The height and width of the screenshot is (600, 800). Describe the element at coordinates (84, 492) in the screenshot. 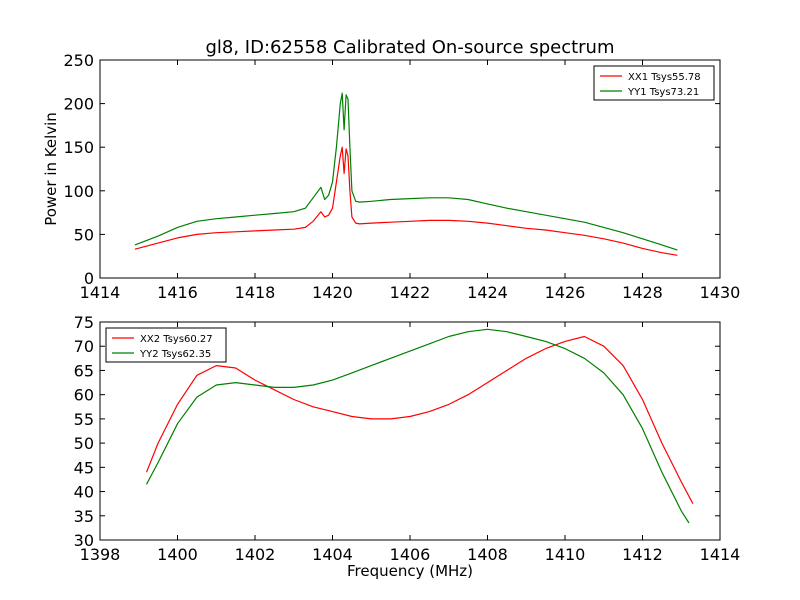

I see `bottom-y-tick-label: 40` at that location.